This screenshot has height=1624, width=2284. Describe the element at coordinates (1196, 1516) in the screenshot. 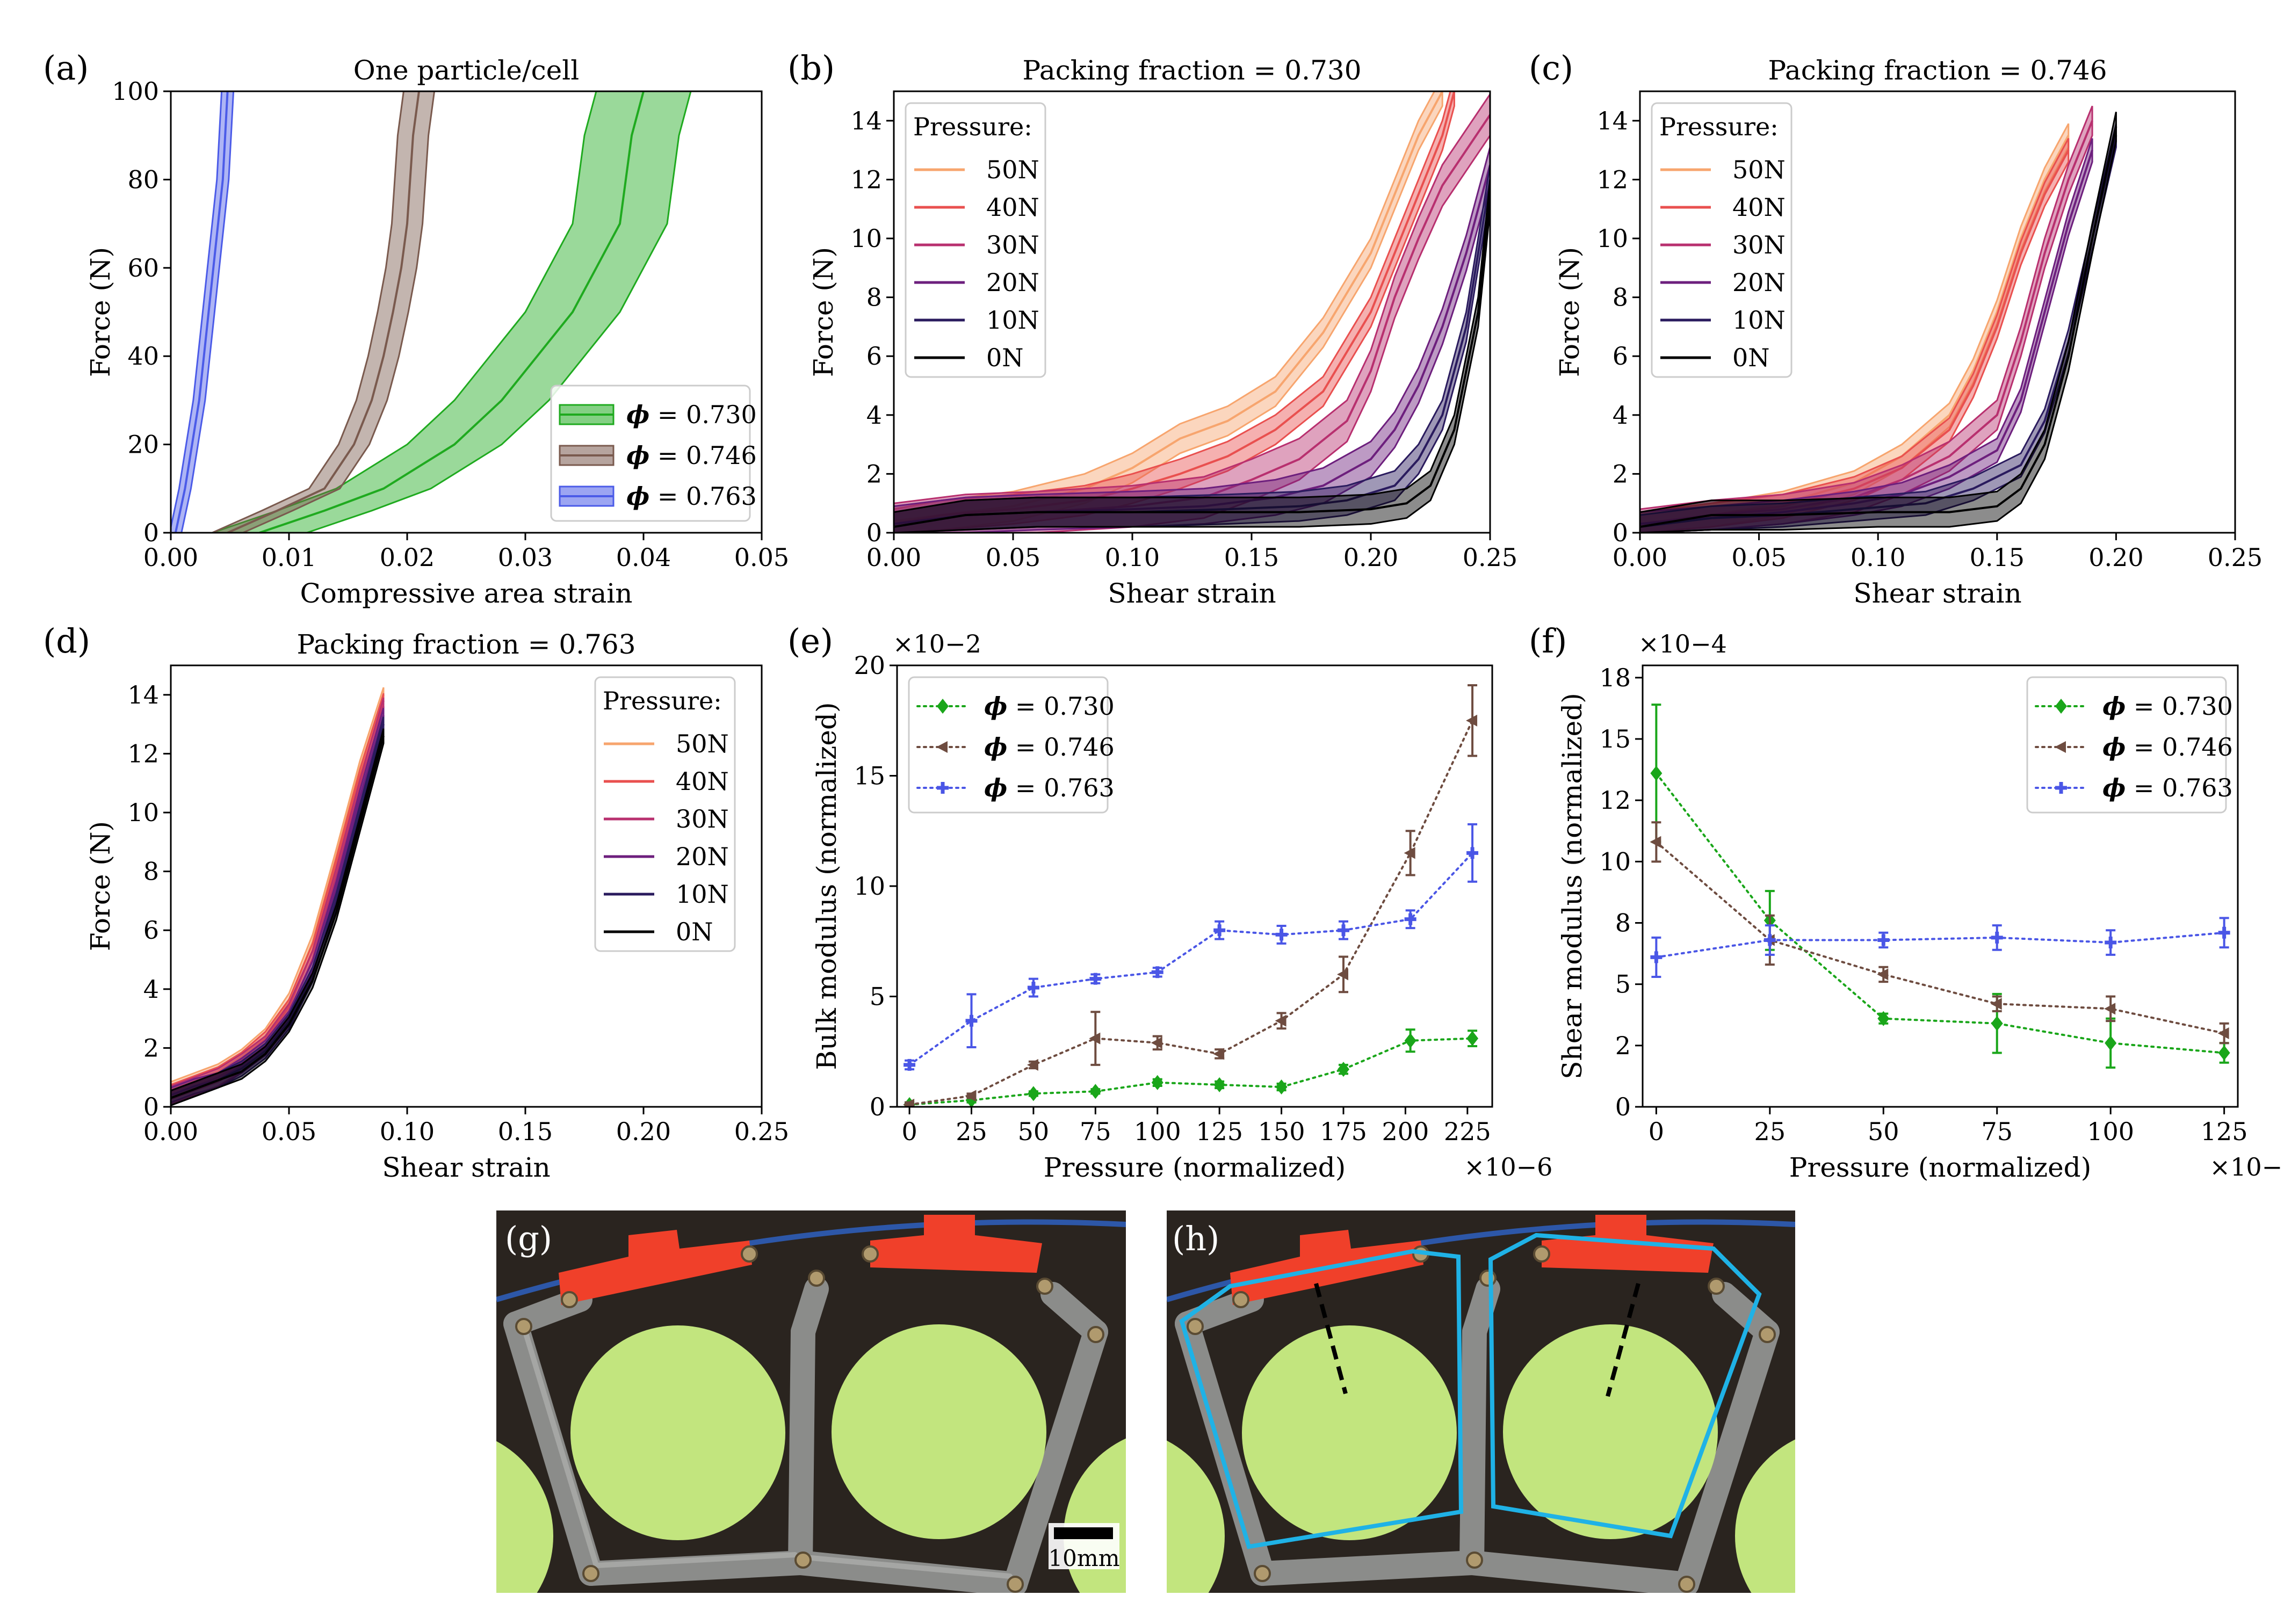

I see `green-disk-edge-left` at that location.